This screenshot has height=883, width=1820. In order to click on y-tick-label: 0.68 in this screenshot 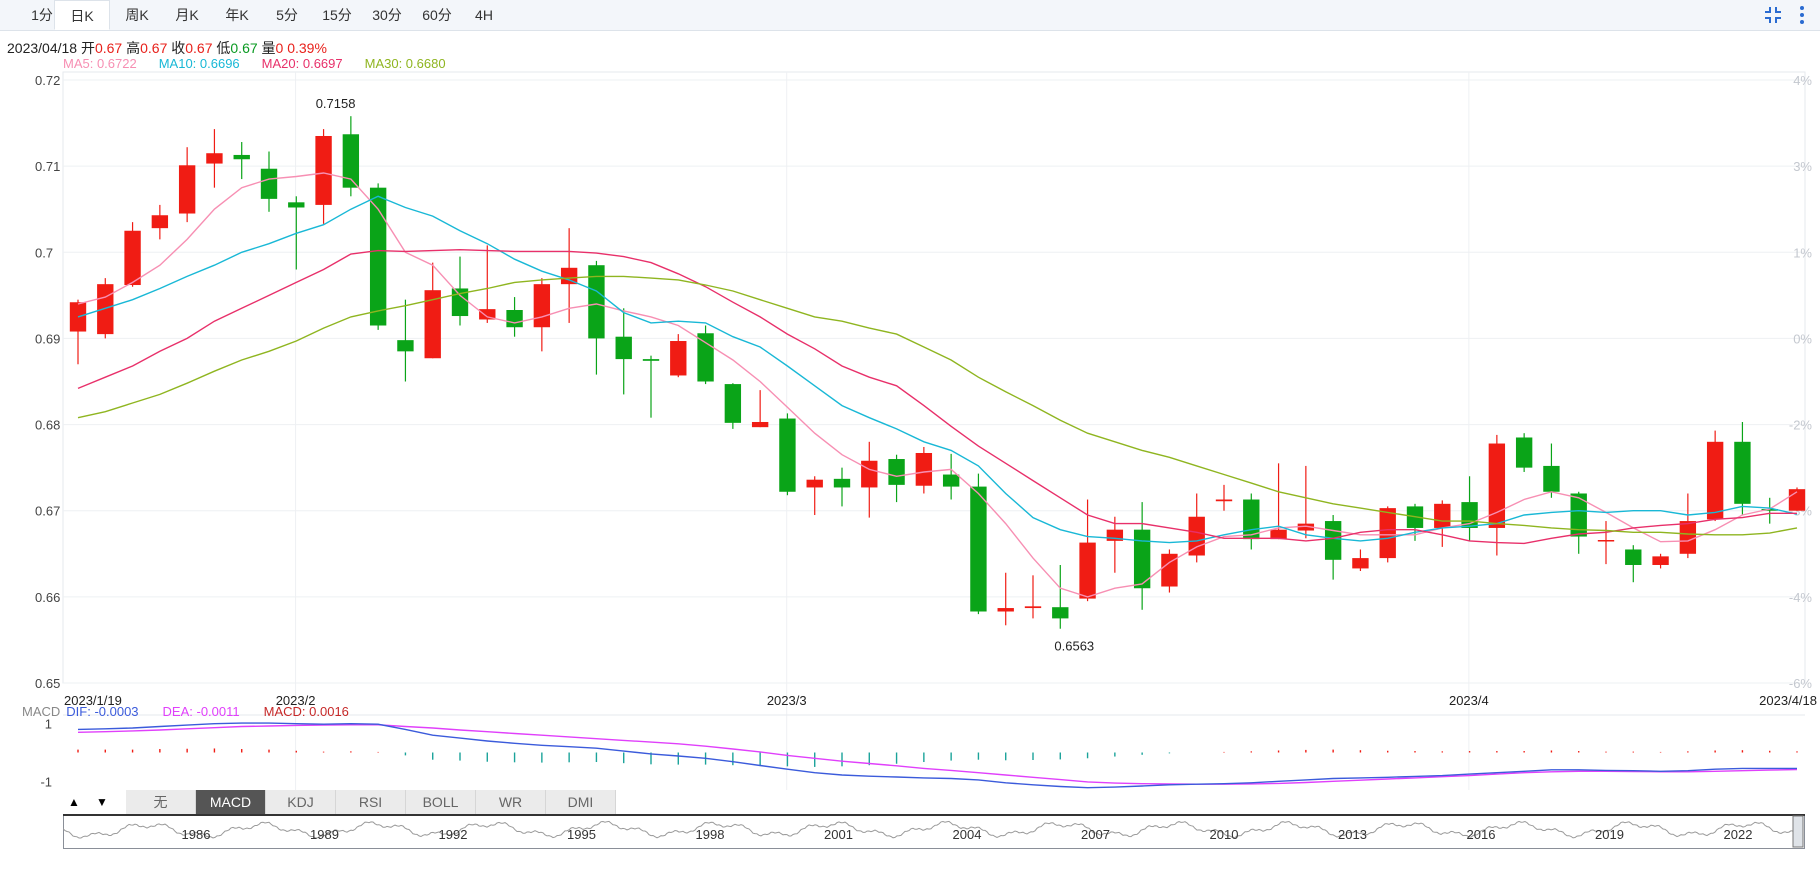, I will do `click(47, 425)`.